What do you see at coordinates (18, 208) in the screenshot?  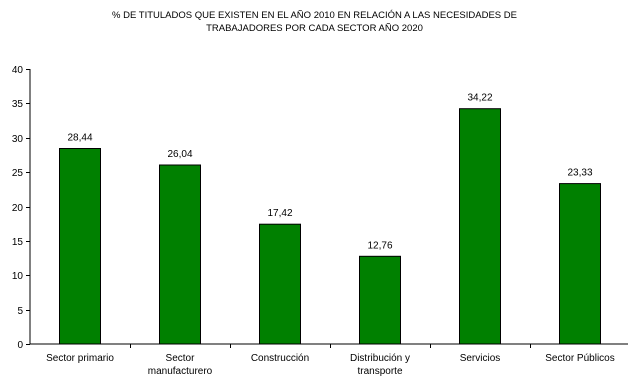 I see `y-tick-label: 20` at bounding box center [18, 208].